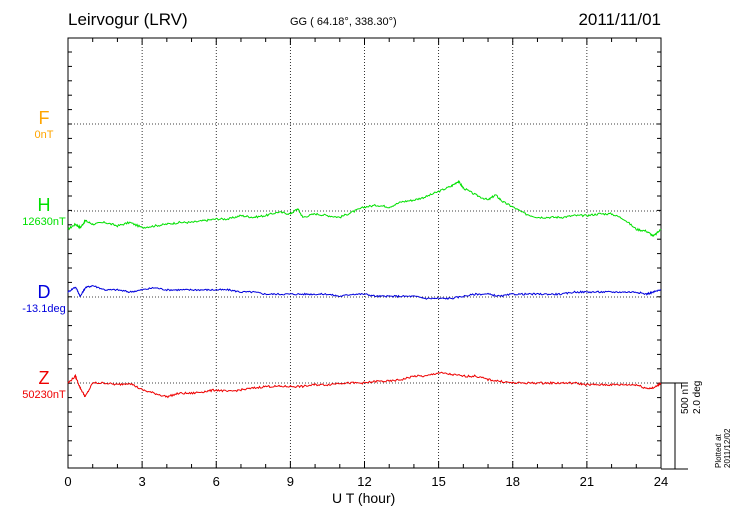 This screenshot has width=730, height=520. Describe the element at coordinates (44, 118) in the screenshot. I see `component-name: F` at that location.